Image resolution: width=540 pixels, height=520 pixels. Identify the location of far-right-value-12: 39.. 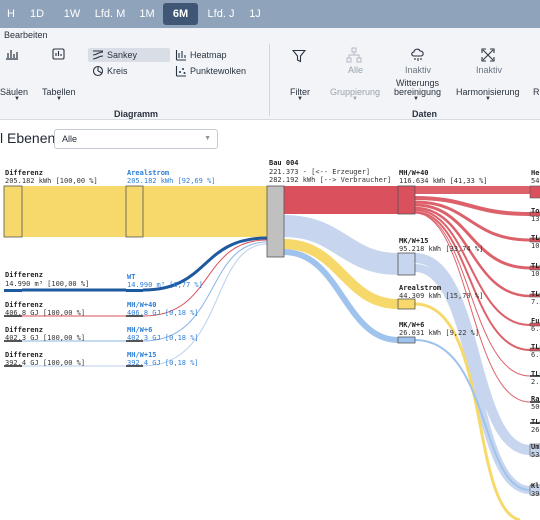
(535, 494).